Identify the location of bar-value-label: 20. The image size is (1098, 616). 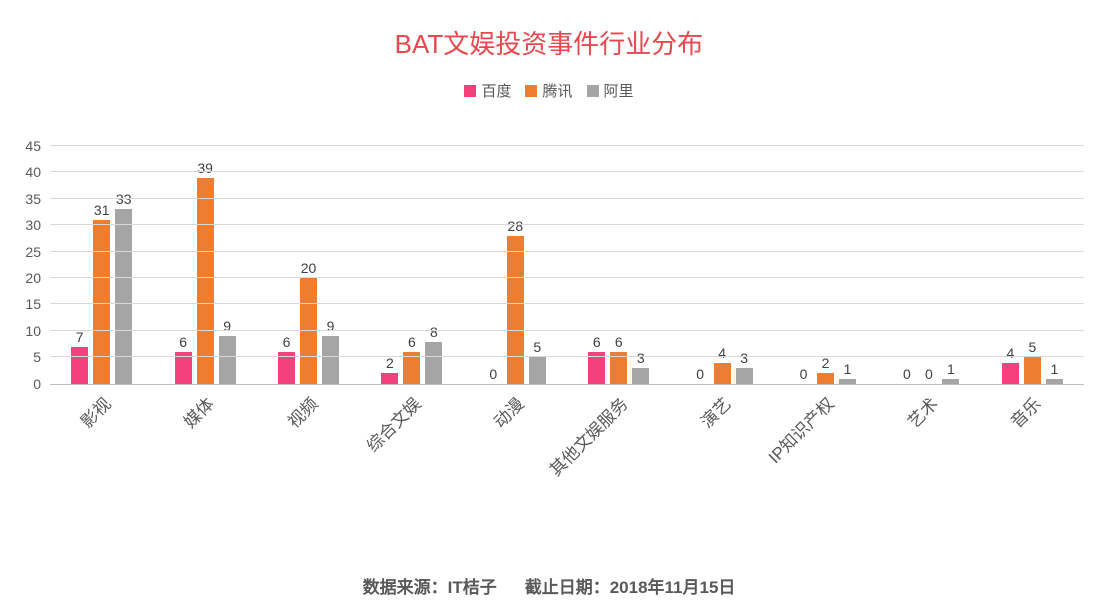
(308, 268).